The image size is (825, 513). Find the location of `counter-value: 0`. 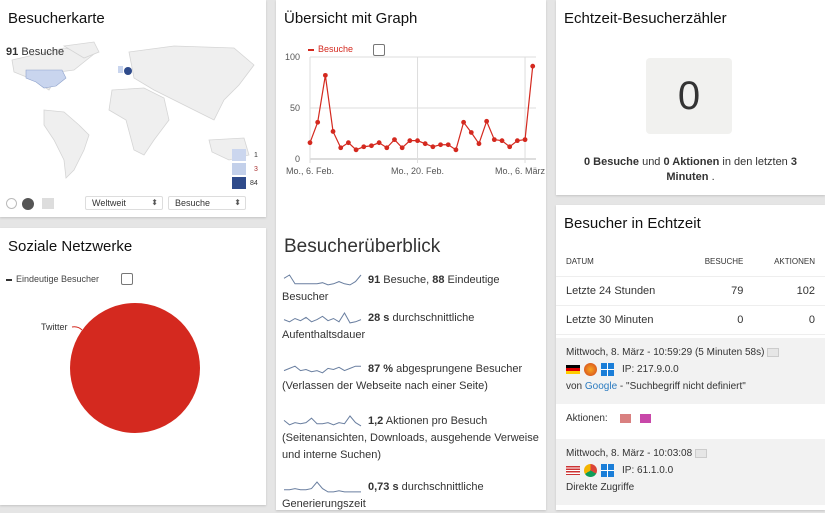

counter-value: 0 is located at coordinates (689, 96).